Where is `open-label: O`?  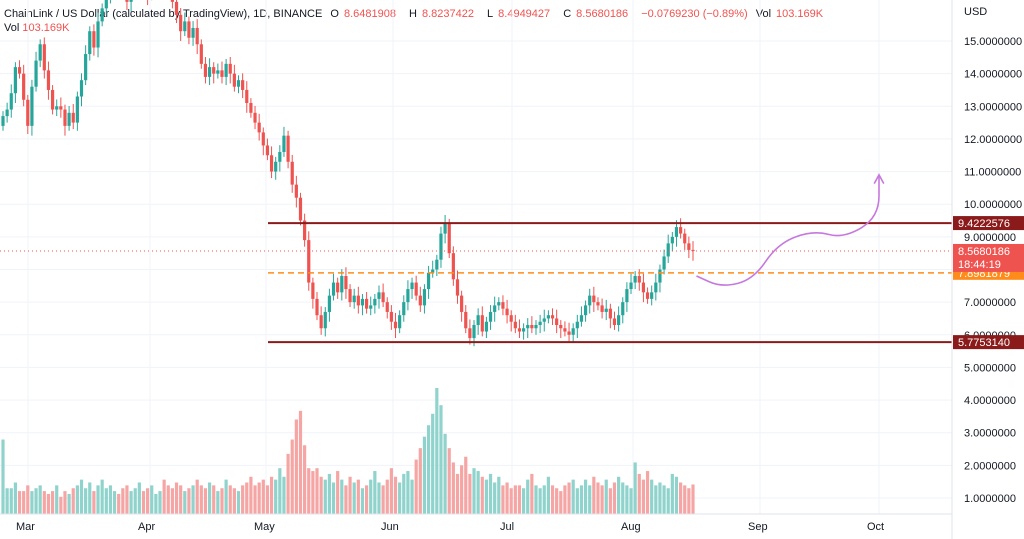 open-label: O is located at coordinates (334, 14).